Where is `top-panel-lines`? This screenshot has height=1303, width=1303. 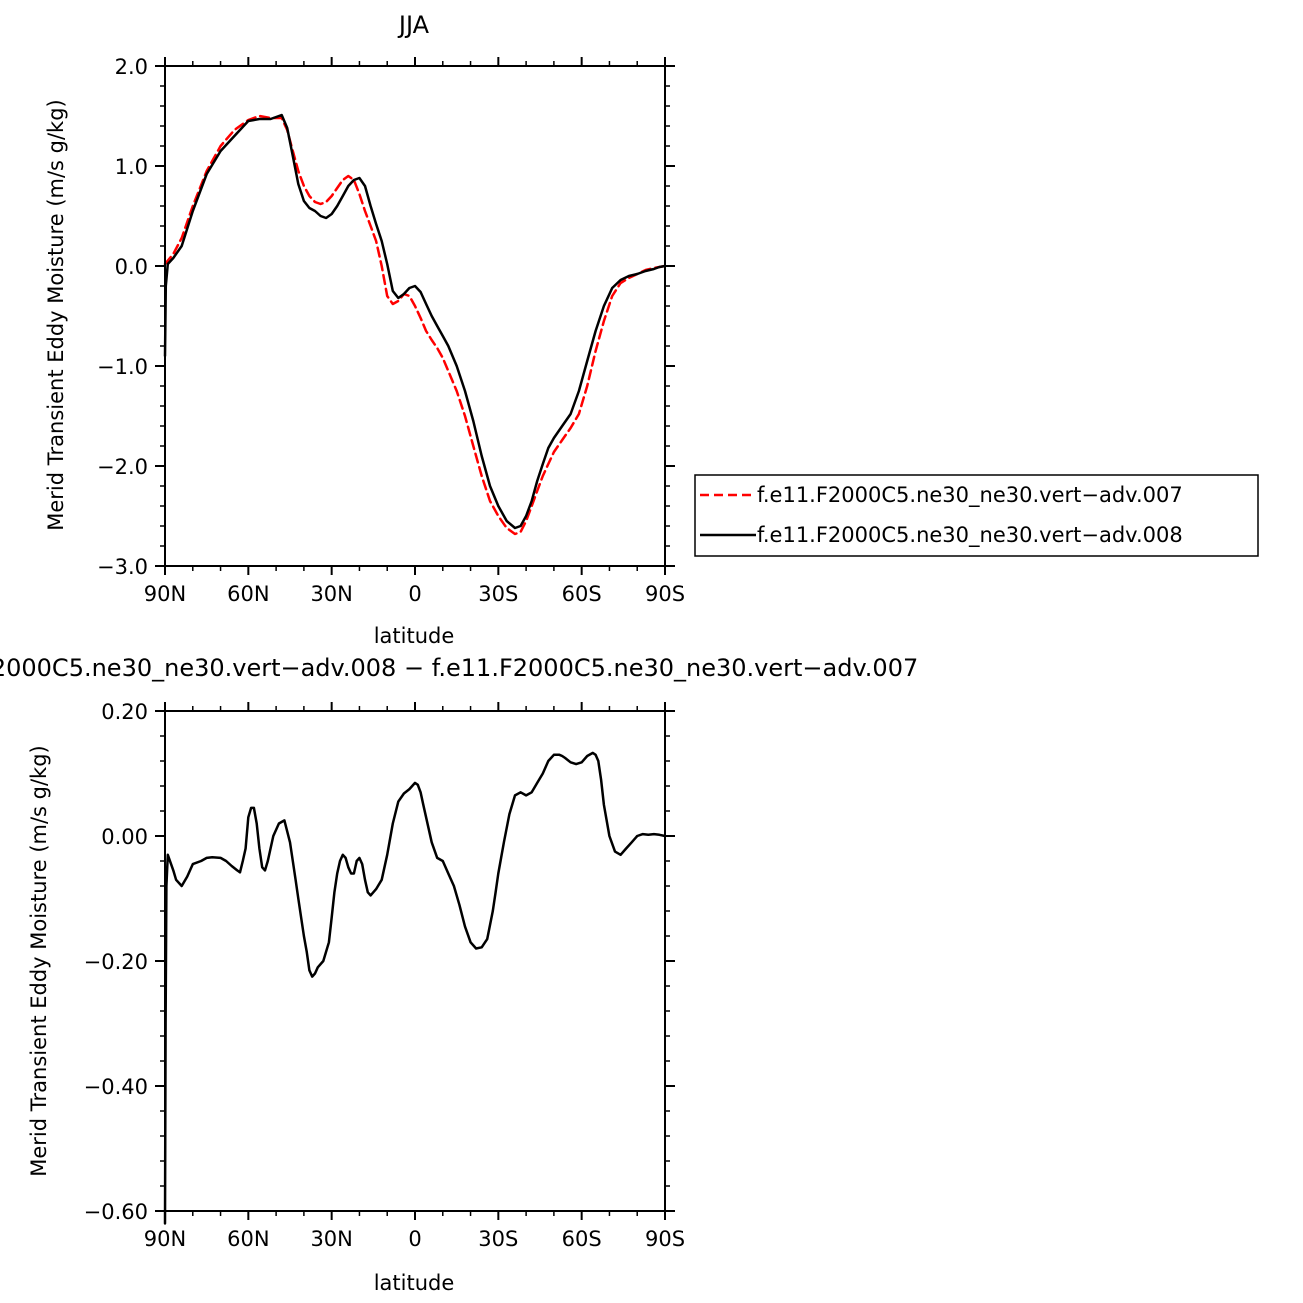
top-panel-lines is located at coordinates (415, 324).